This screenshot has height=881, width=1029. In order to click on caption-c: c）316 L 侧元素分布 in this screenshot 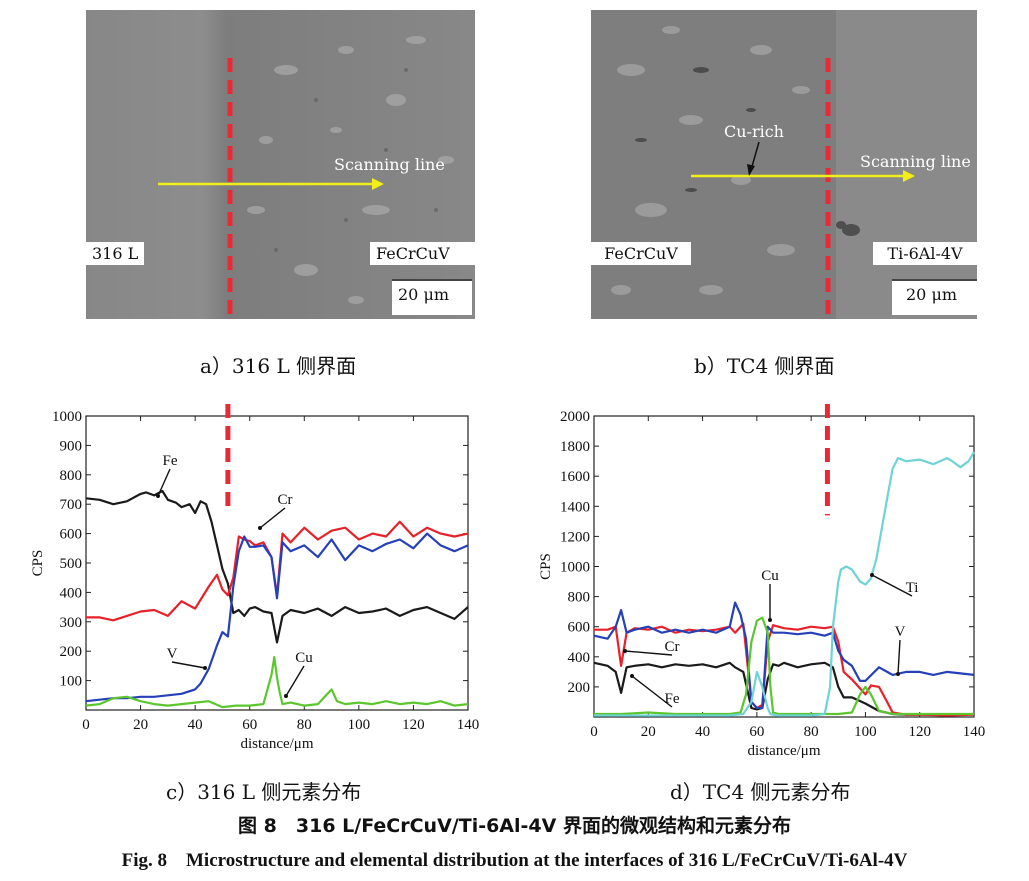, I will do `click(264, 792)`.